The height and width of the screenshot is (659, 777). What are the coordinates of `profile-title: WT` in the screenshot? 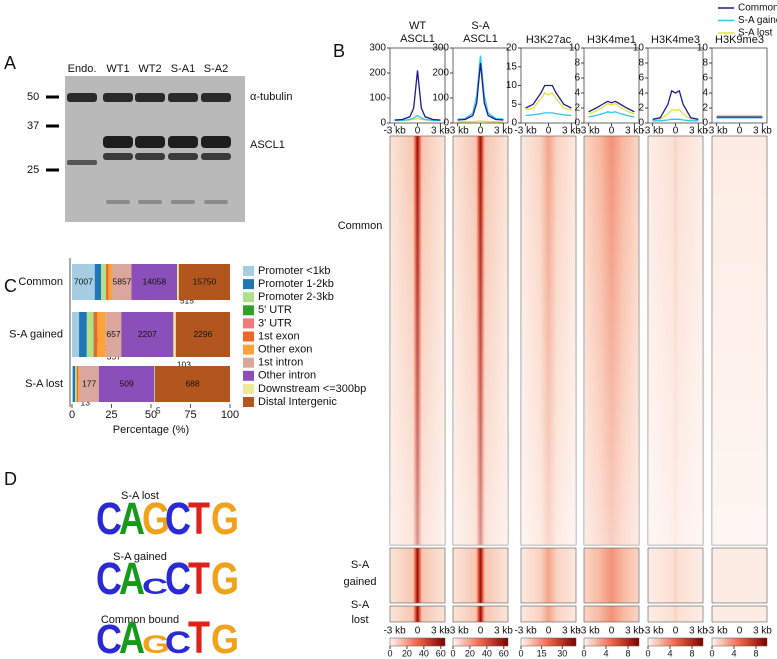 It's located at (417, 26).